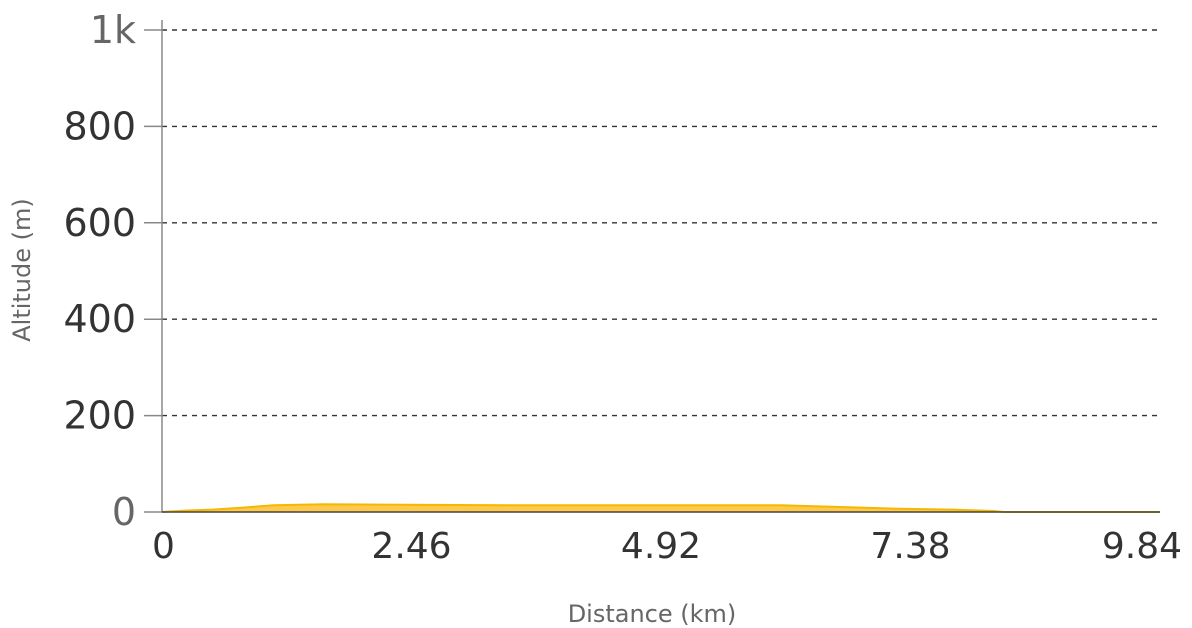 Image resolution: width=1192 pixels, height=628 pixels. Describe the element at coordinates (411, 546) in the screenshot. I see `x-tick-label: 2.46` at that location.